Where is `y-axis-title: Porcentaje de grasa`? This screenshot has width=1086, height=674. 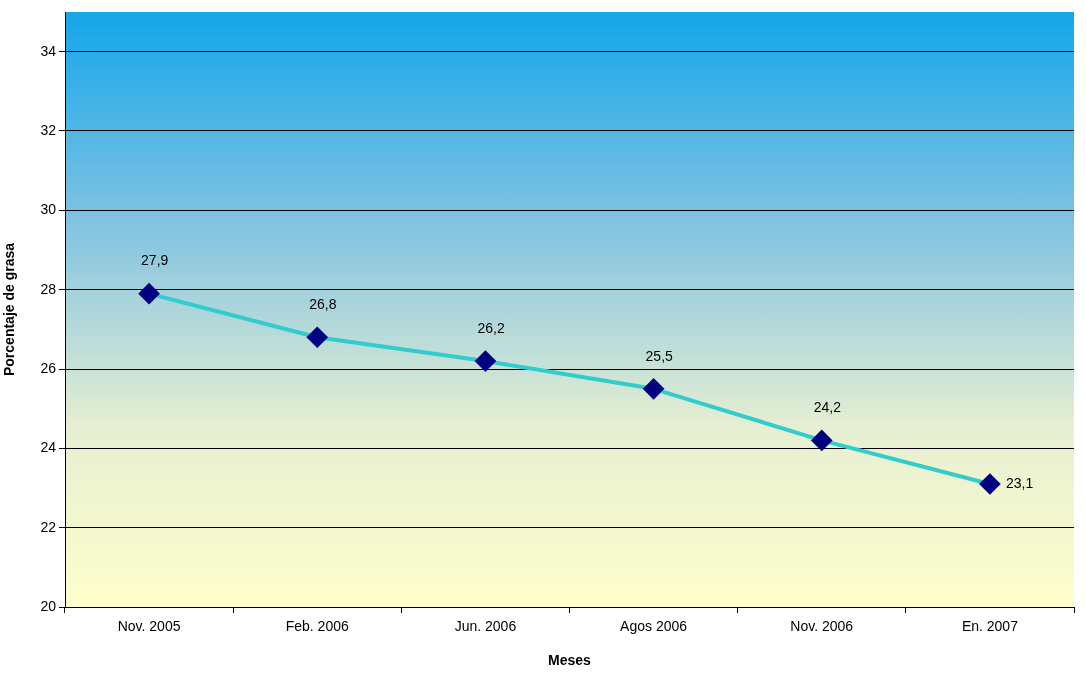 y-axis-title: Porcentaje de grasa is located at coordinates (9, 309).